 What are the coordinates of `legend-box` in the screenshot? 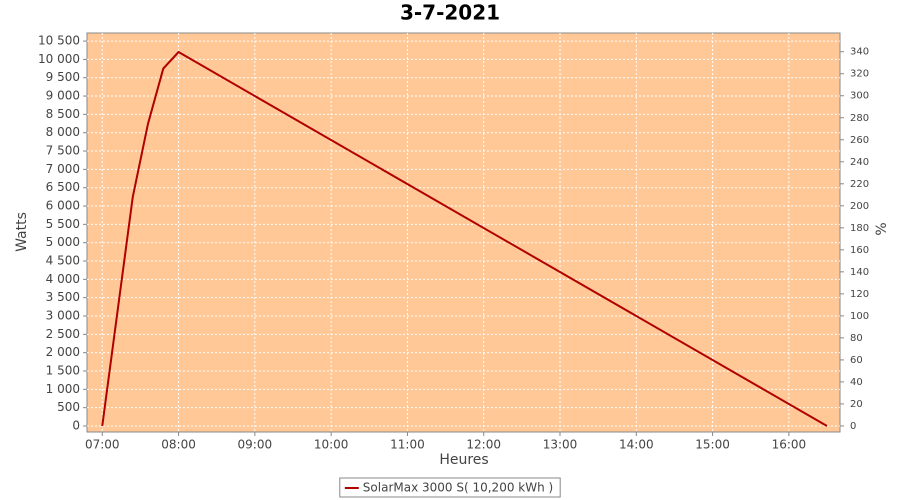 It's located at (450, 487).